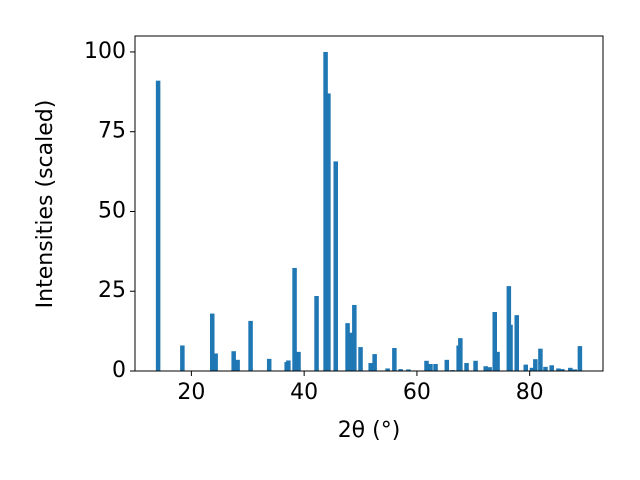 Image resolution: width=640 pixels, height=480 pixels. I want to click on x-tick-label: 60, so click(417, 392).